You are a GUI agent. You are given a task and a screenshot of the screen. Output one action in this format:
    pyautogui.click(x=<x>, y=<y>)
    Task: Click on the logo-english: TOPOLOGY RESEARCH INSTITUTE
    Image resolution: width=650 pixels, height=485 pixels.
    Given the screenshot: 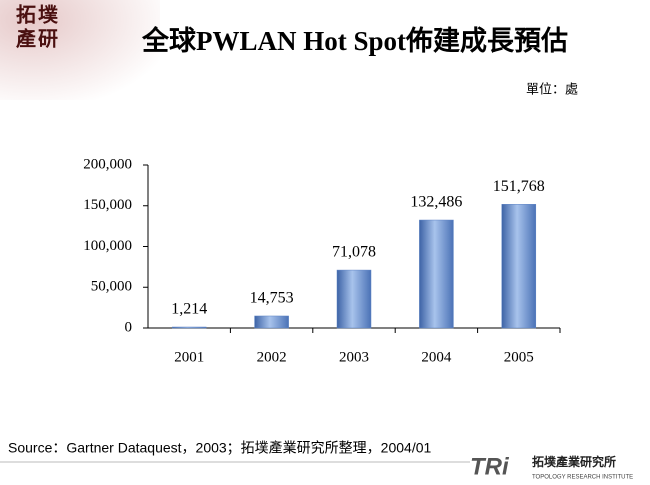 What is the action you would take?
    pyautogui.click(x=582, y=478)
    